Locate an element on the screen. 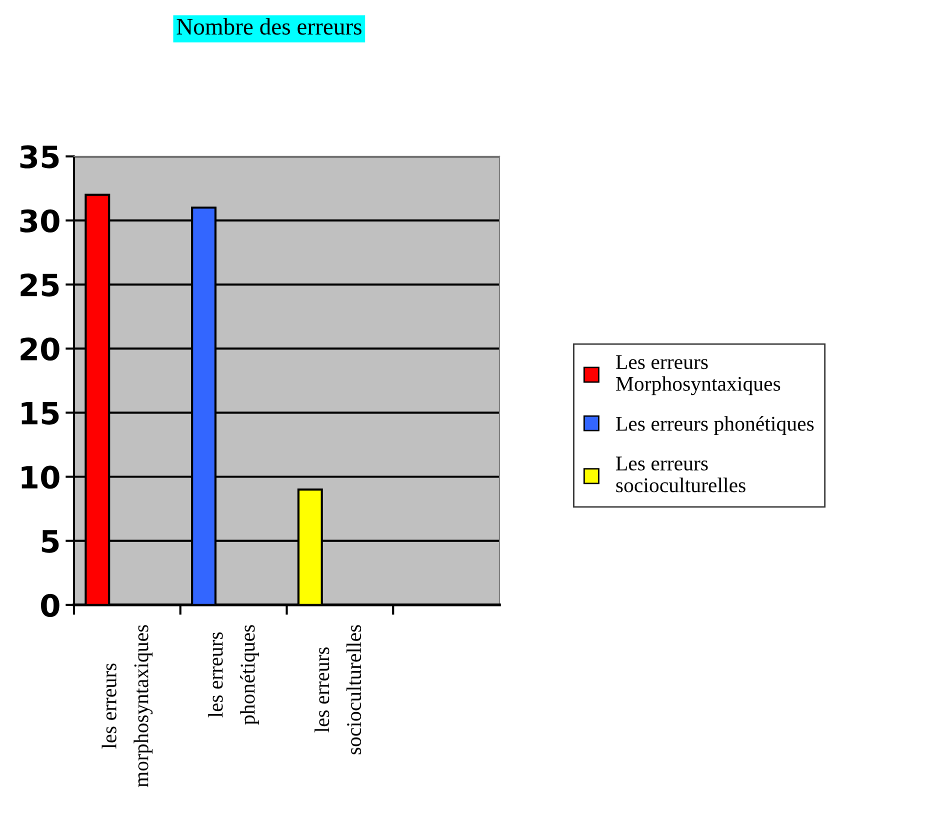 The width and height of the screenshot is (925, 823). y-tick-label: 0 is located at coordinates (50, 605).